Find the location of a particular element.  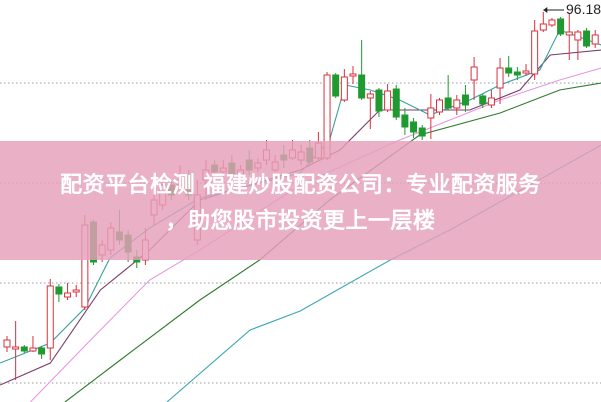

title-line-1: 配资平台检测 福建炒股配资公司：专业配资服务 is located at coordinates (300, 185).